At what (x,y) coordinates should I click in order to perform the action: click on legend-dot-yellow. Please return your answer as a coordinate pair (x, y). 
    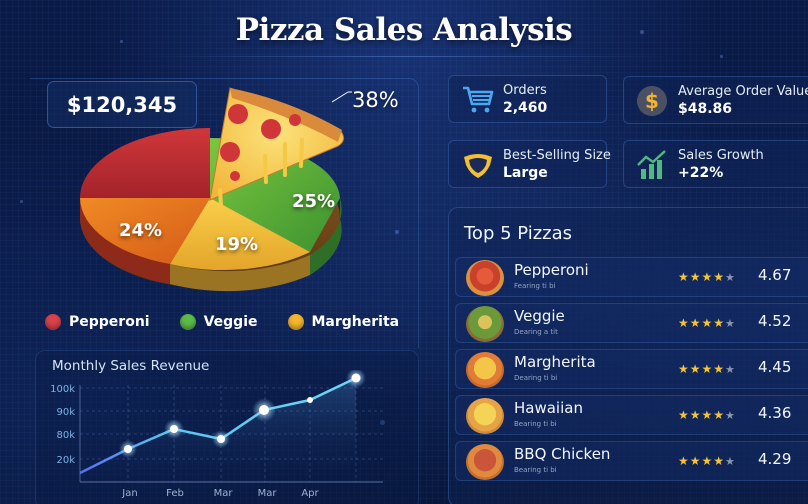
    Looking at the image, I should click on (295, 322).